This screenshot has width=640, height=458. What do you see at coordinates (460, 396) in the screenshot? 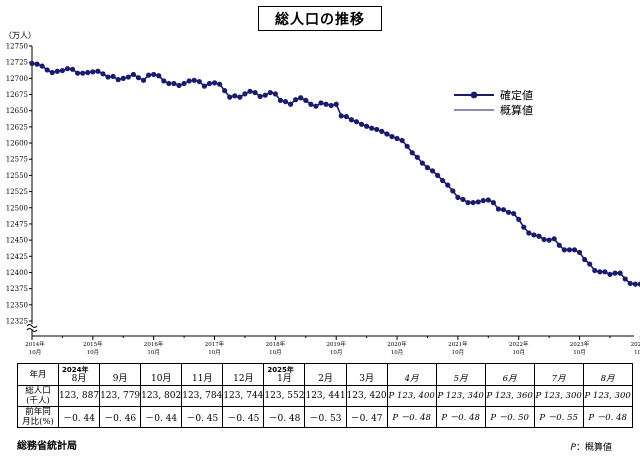
I see `table-cell-population: P 123, 340` at bounding box center [460, 396].